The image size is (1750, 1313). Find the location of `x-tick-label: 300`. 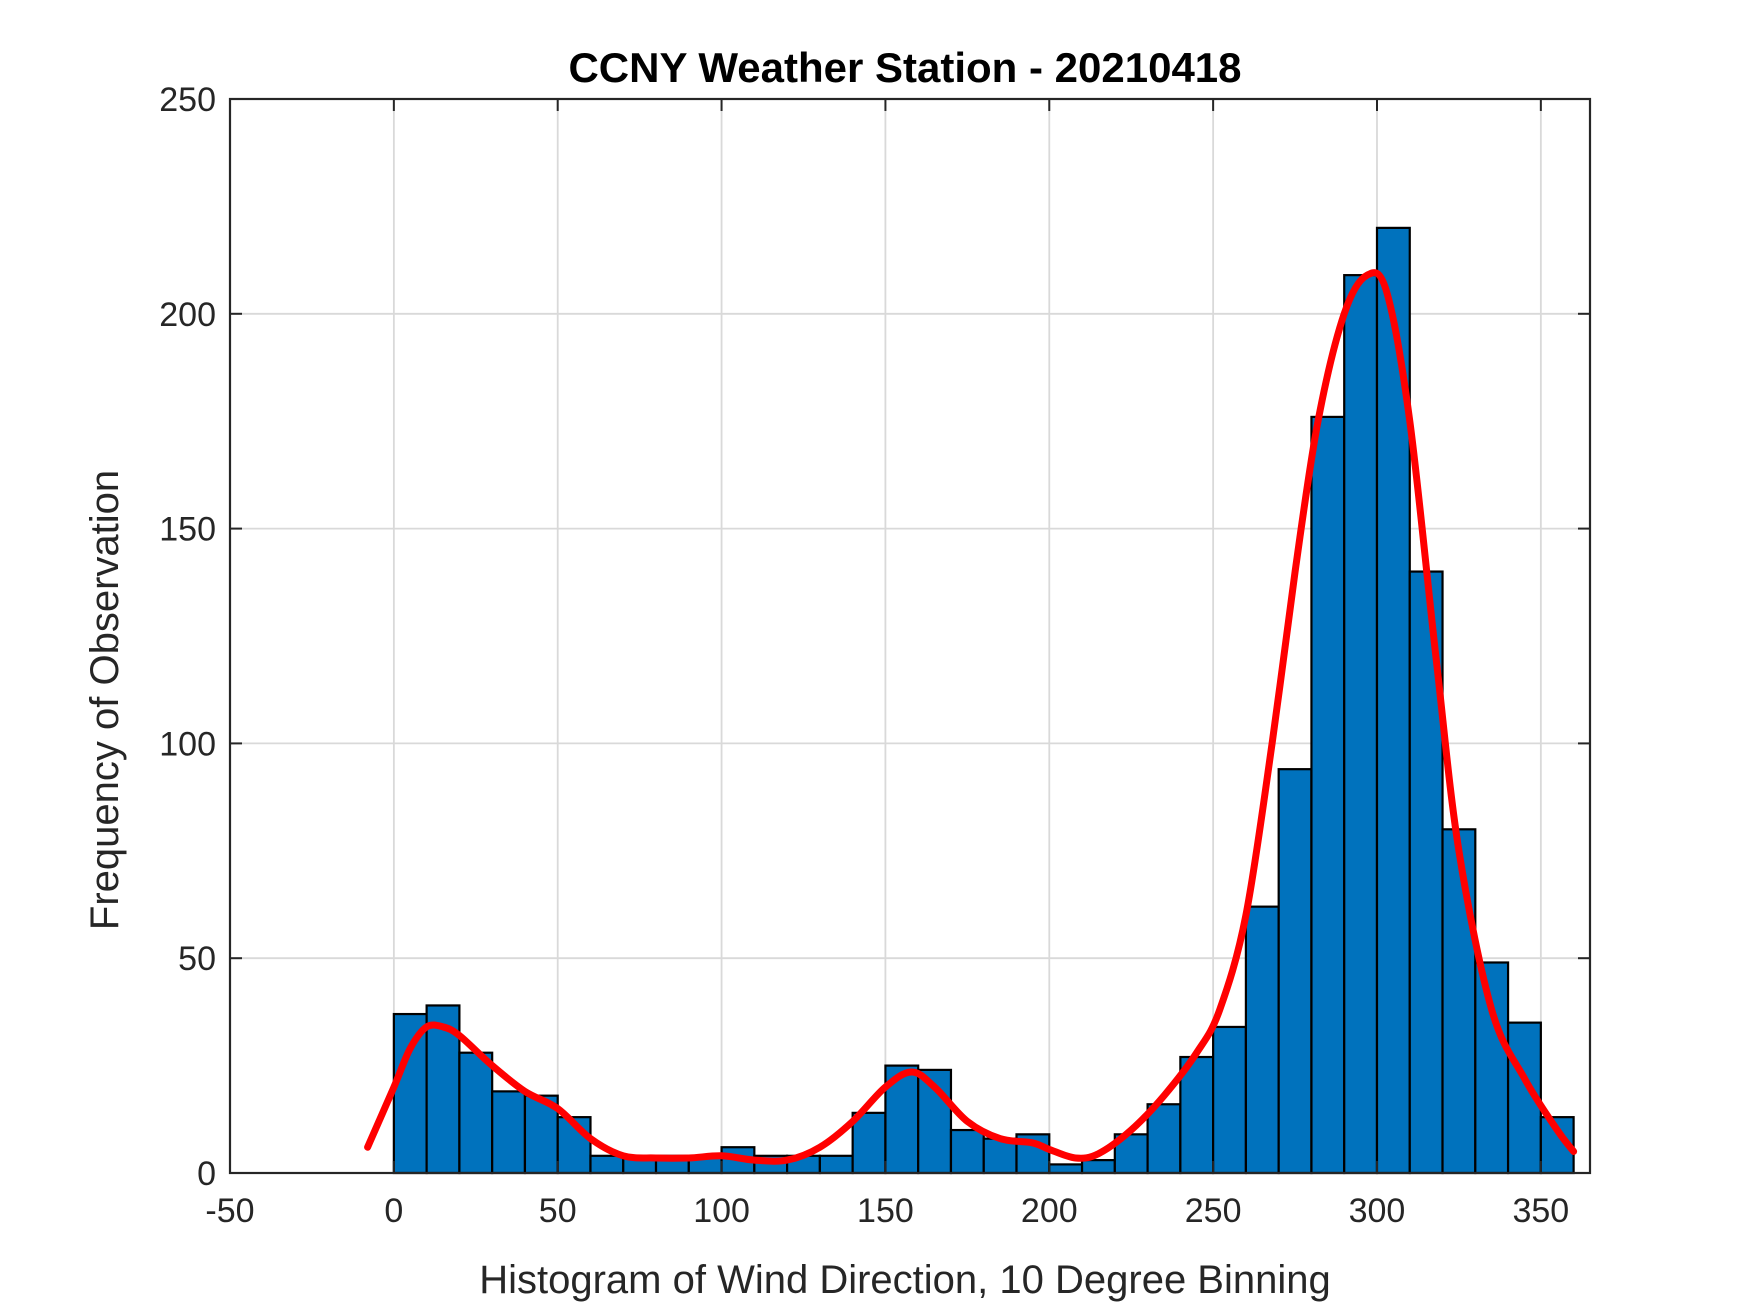

x-tick-label: 300 is located at coordinates (1377, 1211).